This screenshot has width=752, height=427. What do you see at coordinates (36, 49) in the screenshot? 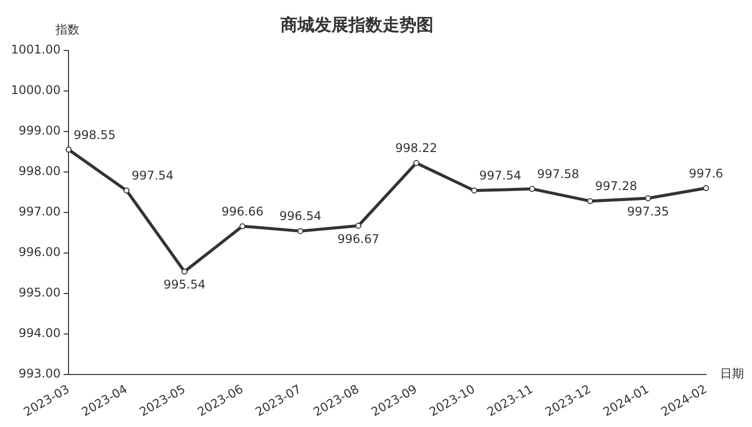
I see `y-tick-label: 1001.00` at bounding box center [36, 49].